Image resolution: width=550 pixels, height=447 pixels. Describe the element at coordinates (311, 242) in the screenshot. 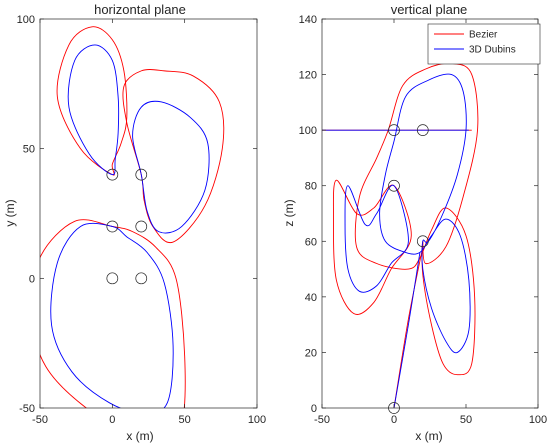

I see `y-tick-label: 60` at that location.